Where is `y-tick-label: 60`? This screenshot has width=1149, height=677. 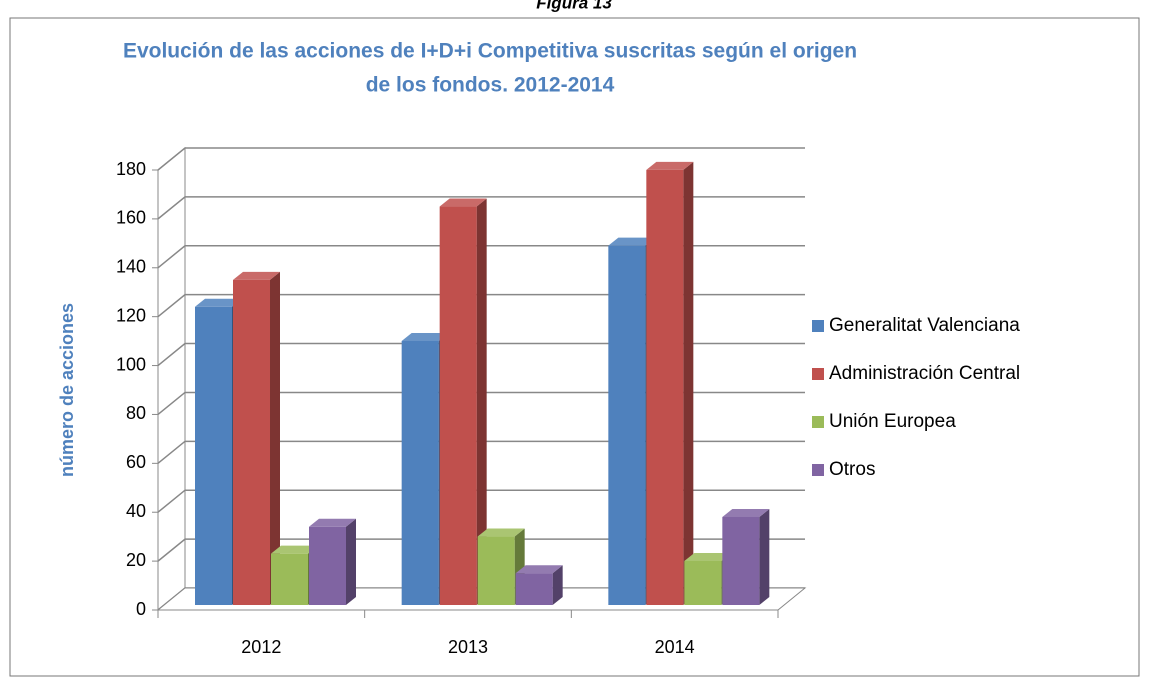
y-tick-label: 60 is located at coordinates (136, 462).